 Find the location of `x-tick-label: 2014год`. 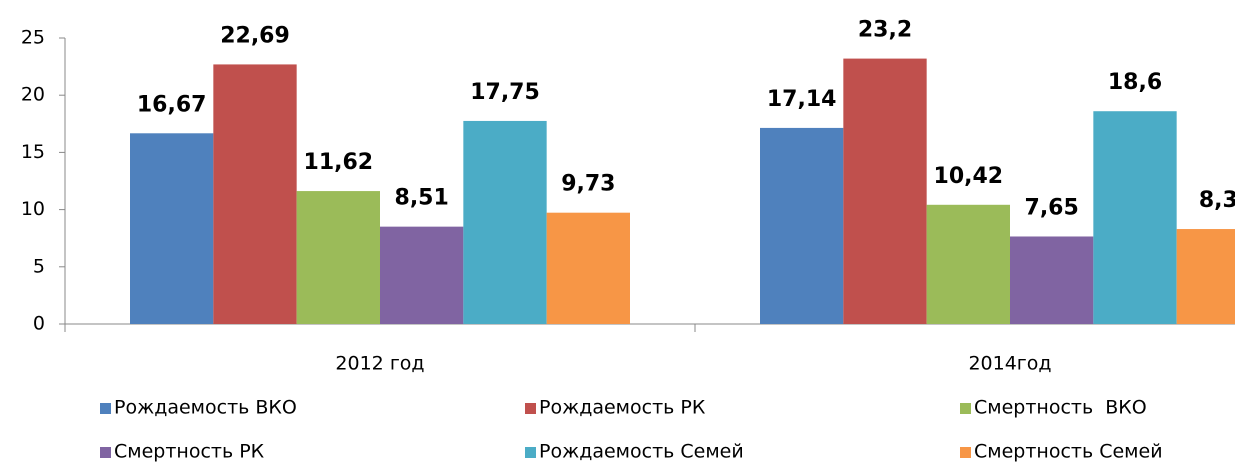

x-tick-label: 2014год is located at coordinates (1009, 364).